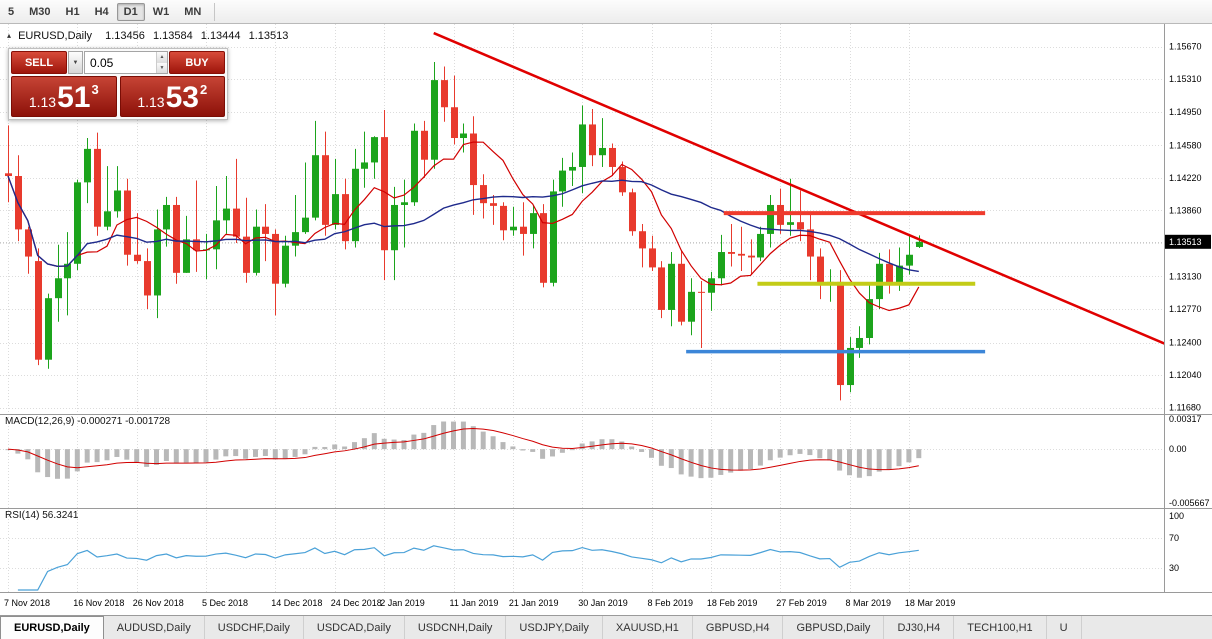  I want to click on chart-tab-tech100-h1: TECH100,H1, so click(1000, 627).